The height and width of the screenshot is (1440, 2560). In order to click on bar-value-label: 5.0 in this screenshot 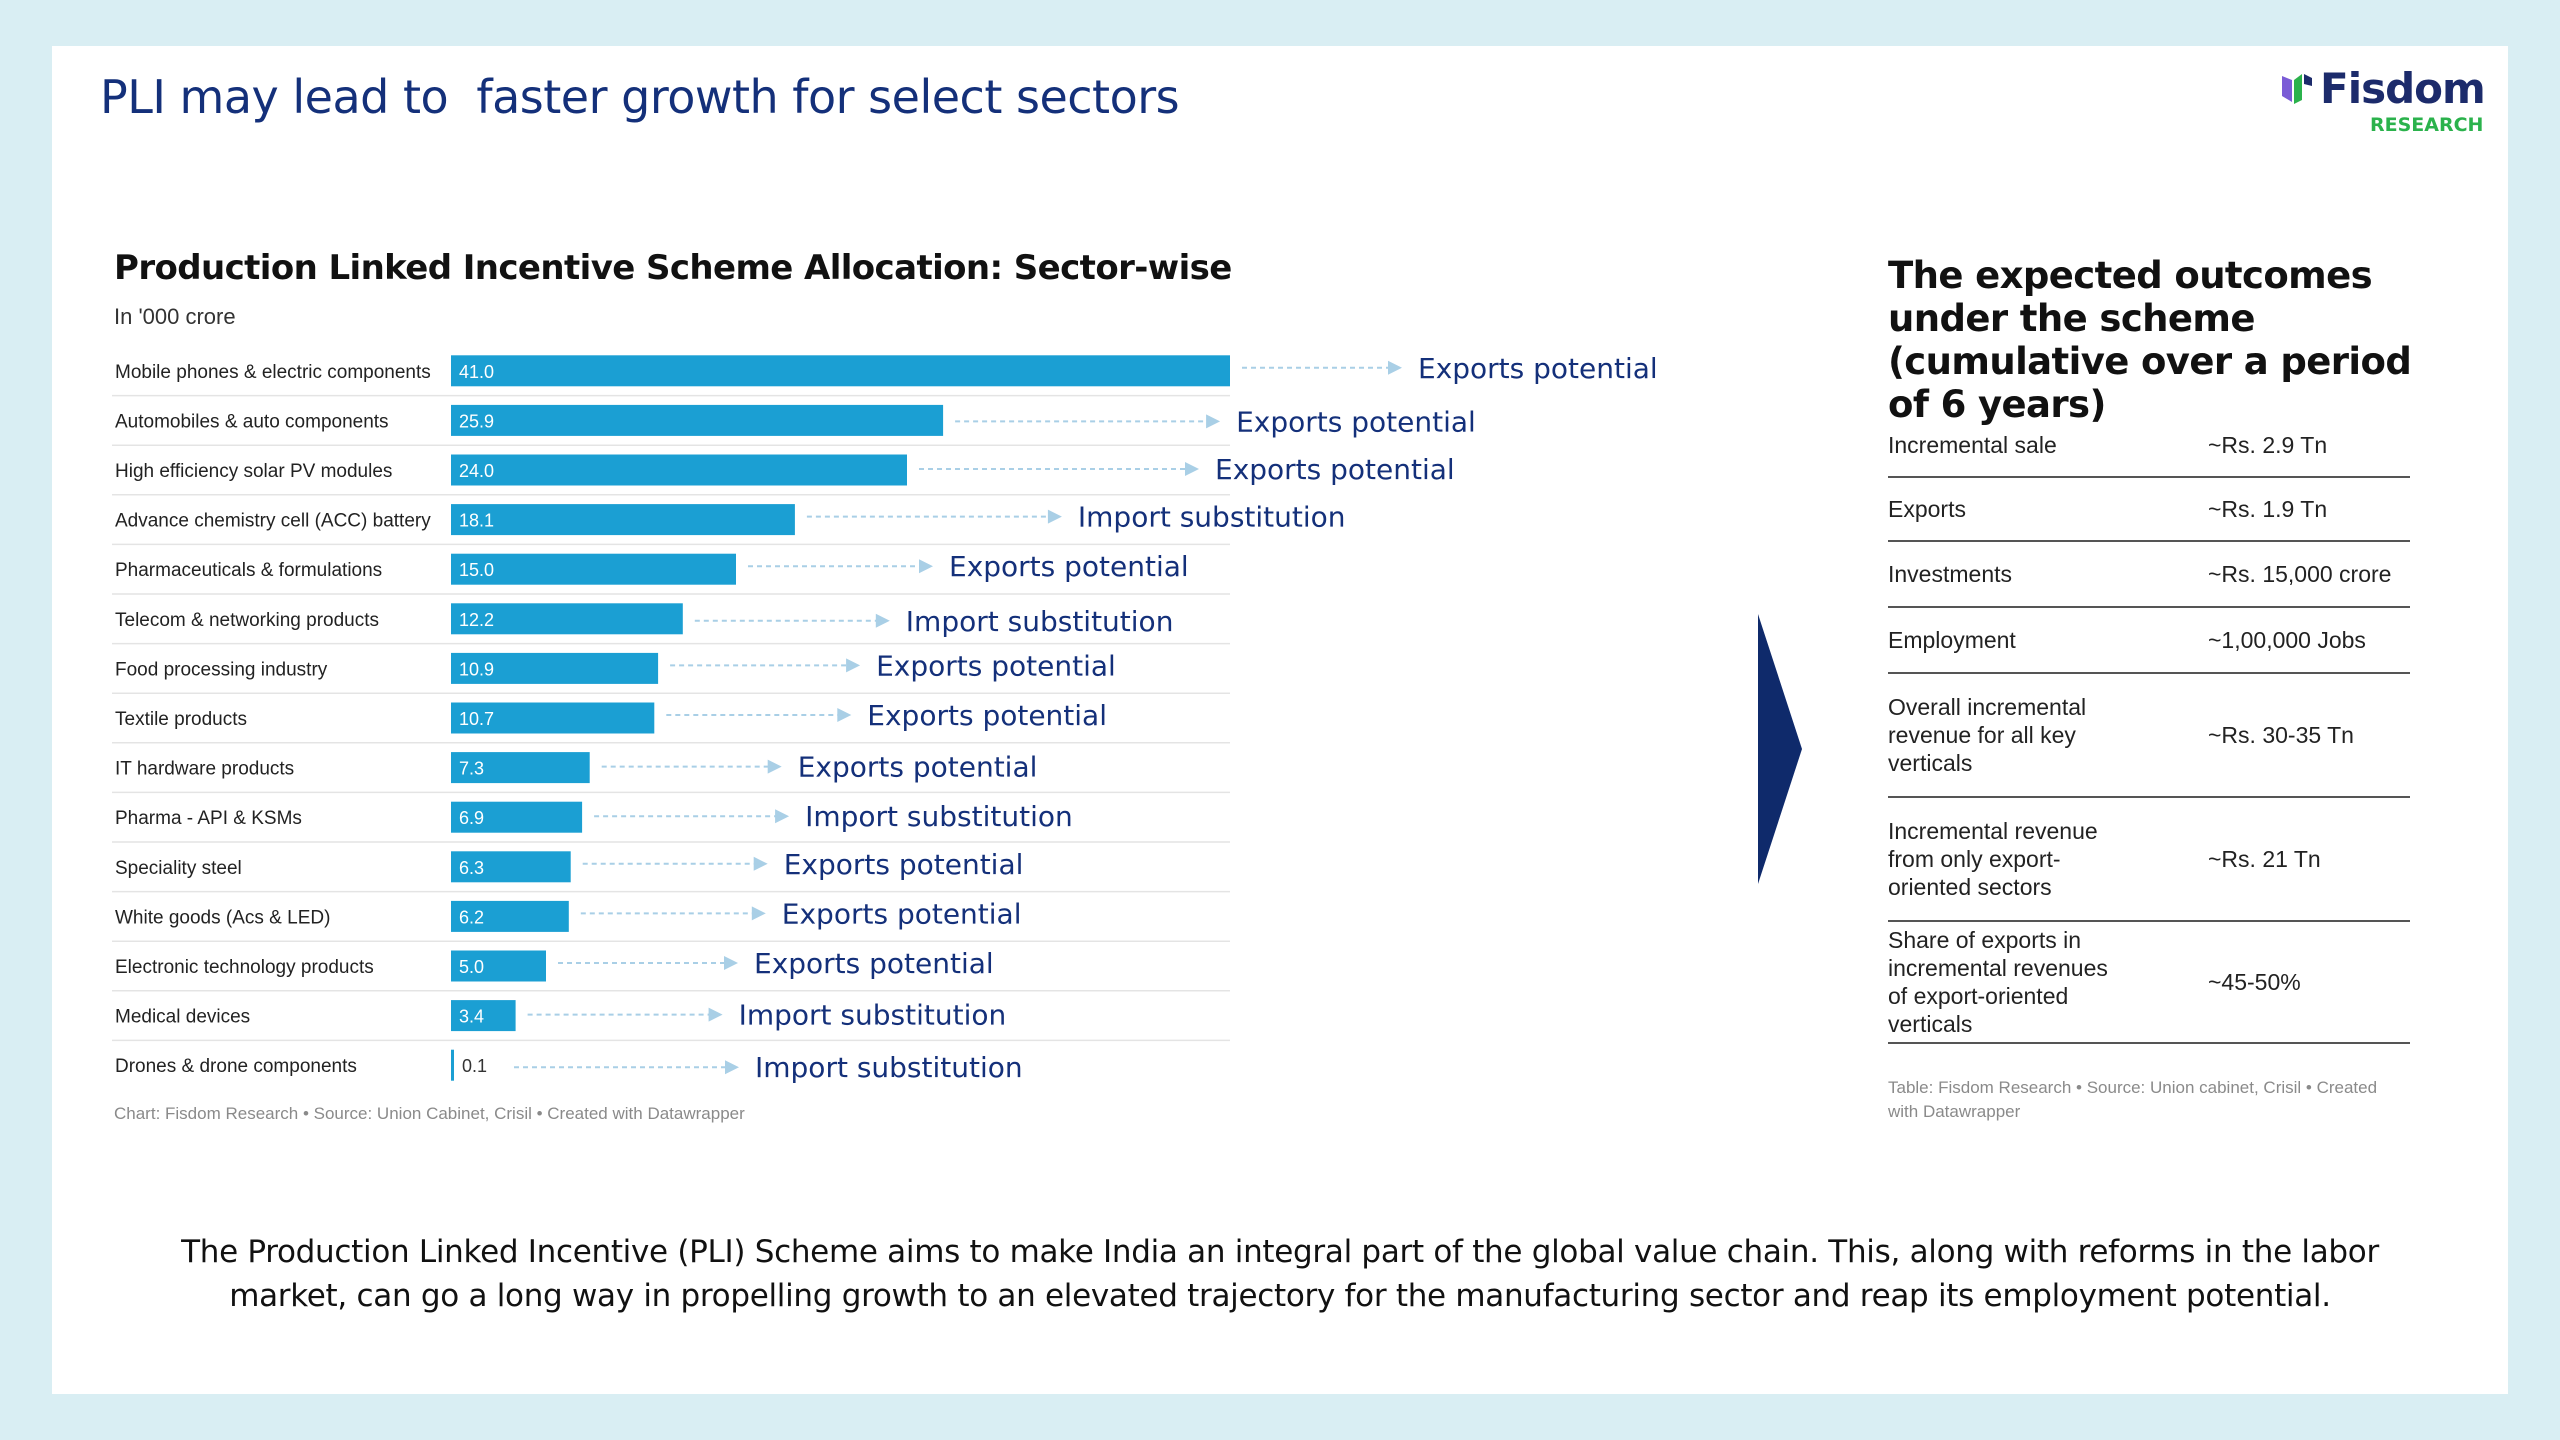, I will do `click(471, 967)`.